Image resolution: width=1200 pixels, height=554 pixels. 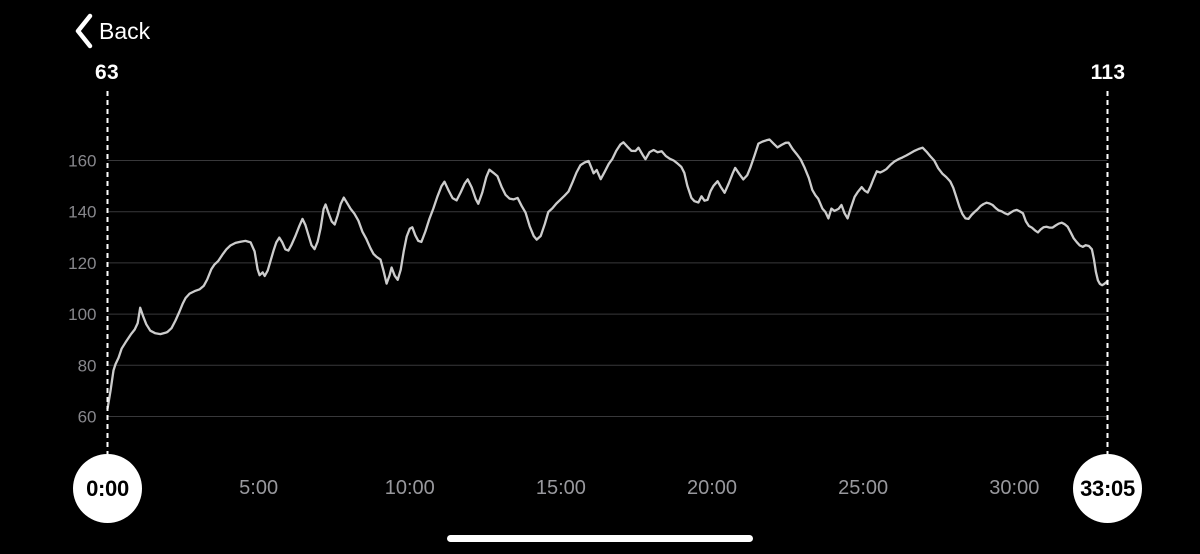 I want to click on x-axis-label: 10:00, so click(x=409, y=488).